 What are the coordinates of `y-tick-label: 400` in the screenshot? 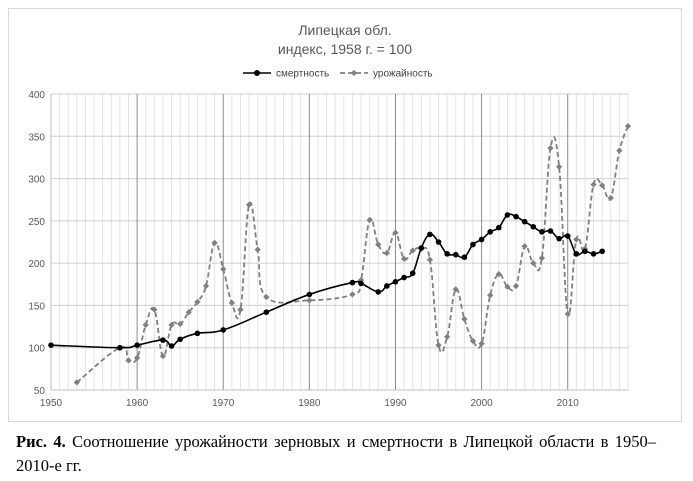 It's located at (36, 95).